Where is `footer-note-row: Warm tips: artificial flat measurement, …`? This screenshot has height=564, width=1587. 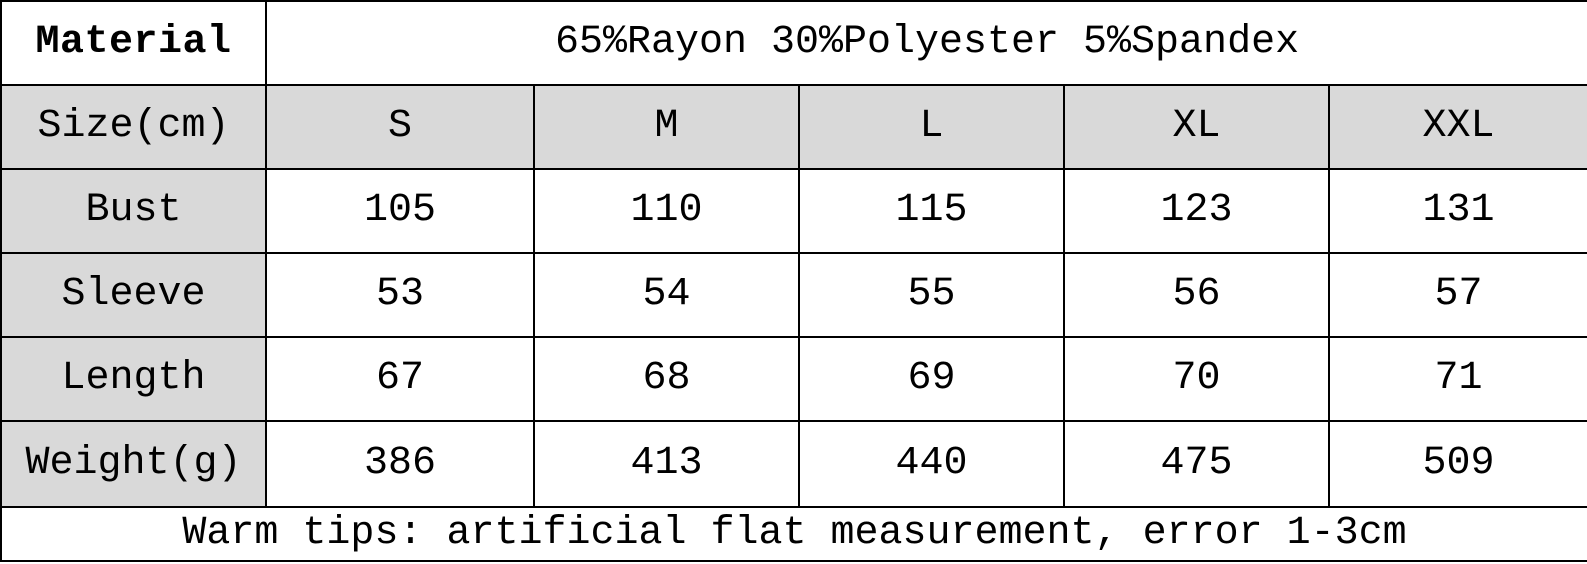 footer-note-row: Warm tips: artificial flat measurement, … is located at coordinates (793, 534).